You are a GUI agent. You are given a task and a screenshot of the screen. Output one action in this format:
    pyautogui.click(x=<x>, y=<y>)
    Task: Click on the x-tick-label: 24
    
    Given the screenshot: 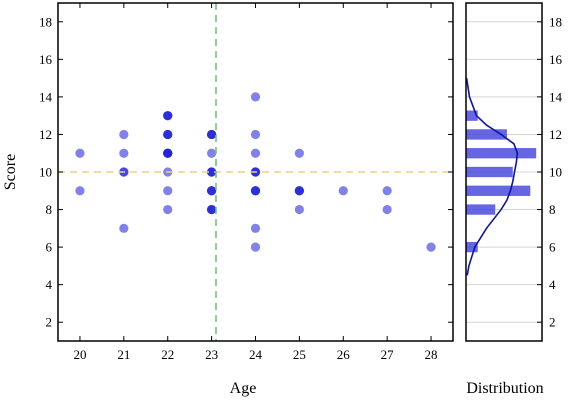 What is the action you would take?
    pyautogui.click(x=256, y=354)
    